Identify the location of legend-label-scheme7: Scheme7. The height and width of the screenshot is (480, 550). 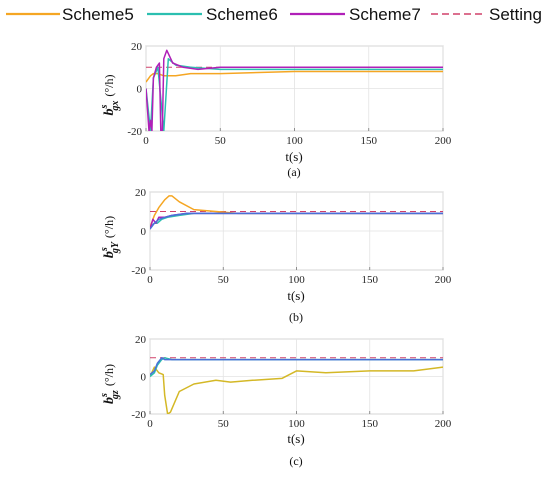
(385, 14).